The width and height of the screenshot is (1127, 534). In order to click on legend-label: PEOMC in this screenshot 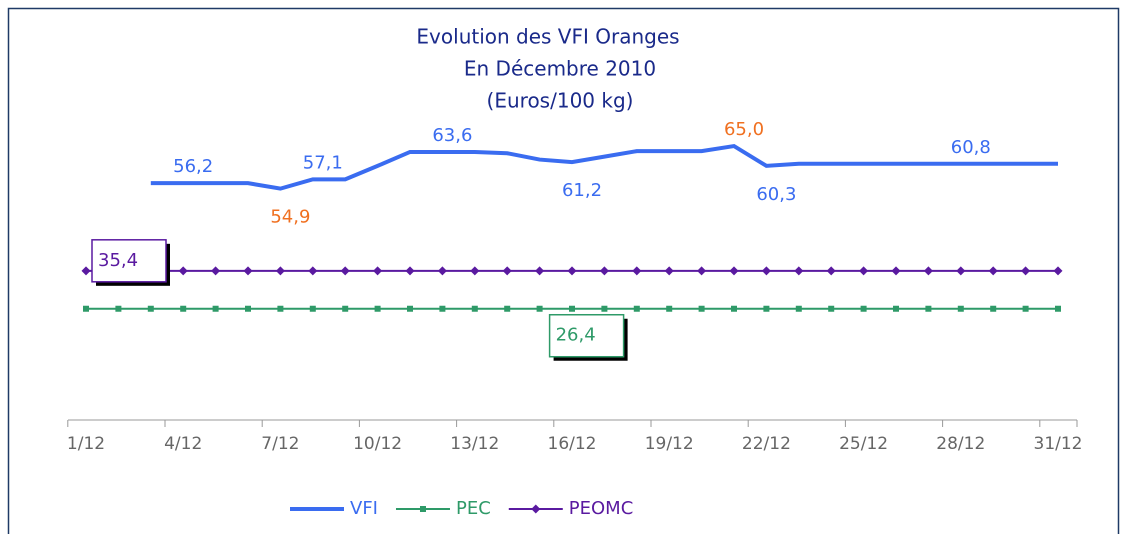, I will do `click(601, 508)`.